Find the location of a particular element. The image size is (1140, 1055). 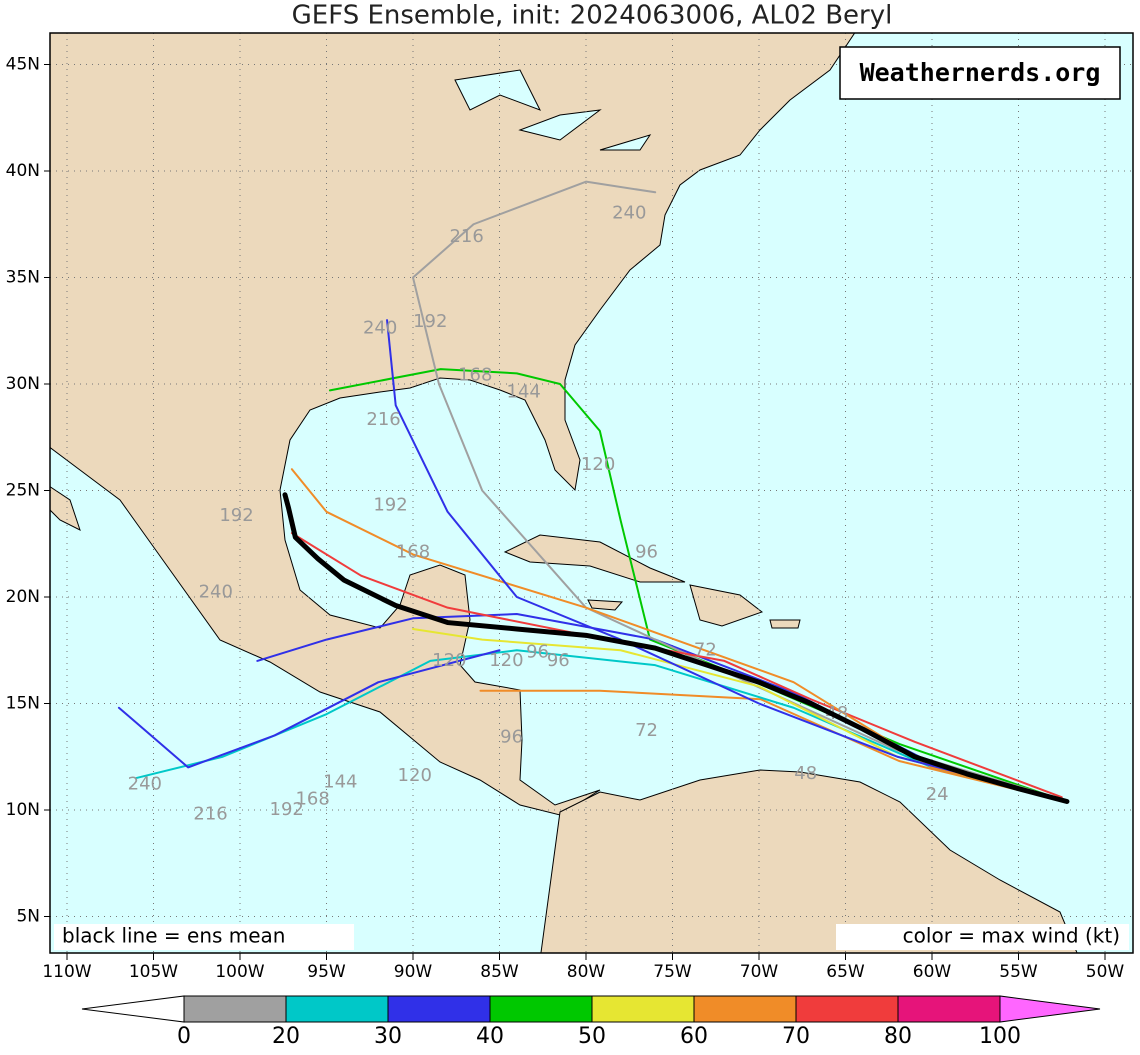

lon-tick-label: 100W is located at coordinates (239, 972).